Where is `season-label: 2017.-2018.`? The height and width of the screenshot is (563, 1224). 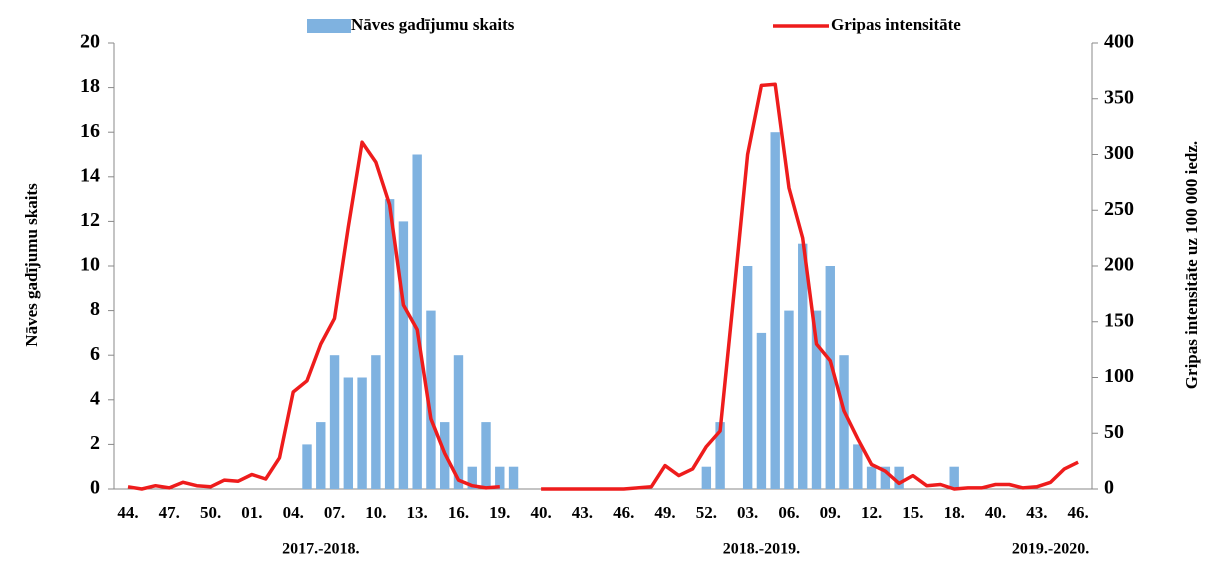 season-label: 2017.-2018. is located at coordinates (320, 549).